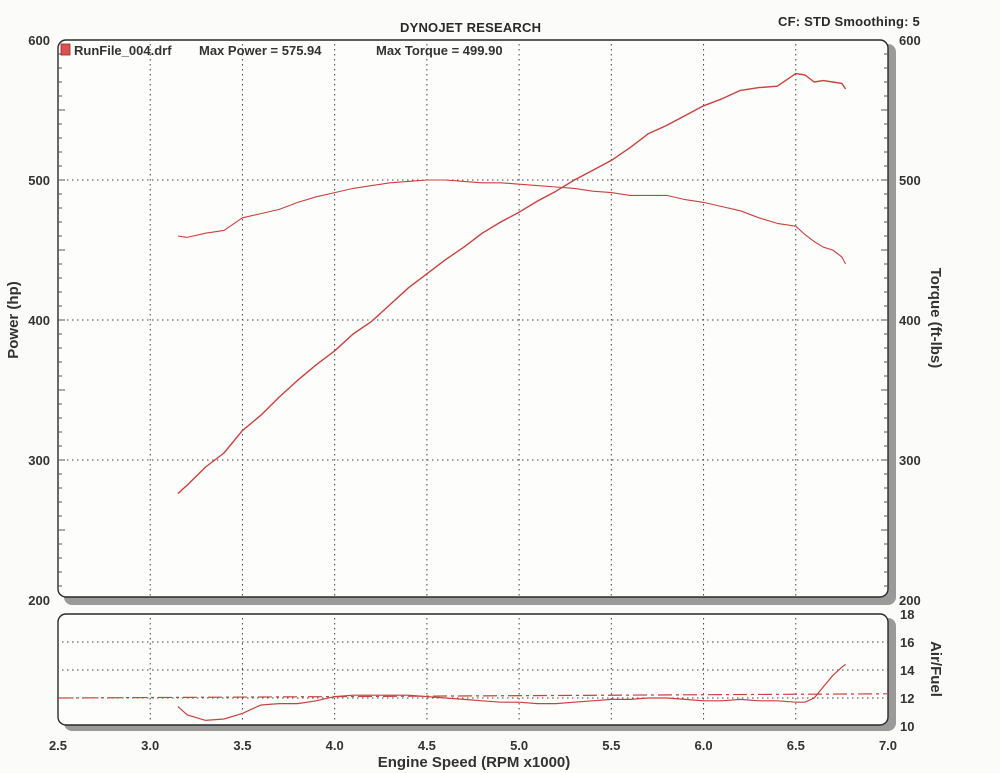 The height and width of the screenshot is (773, 1000). I want to click on afr-axis-title: Air/Fuel, so click(935, 669).